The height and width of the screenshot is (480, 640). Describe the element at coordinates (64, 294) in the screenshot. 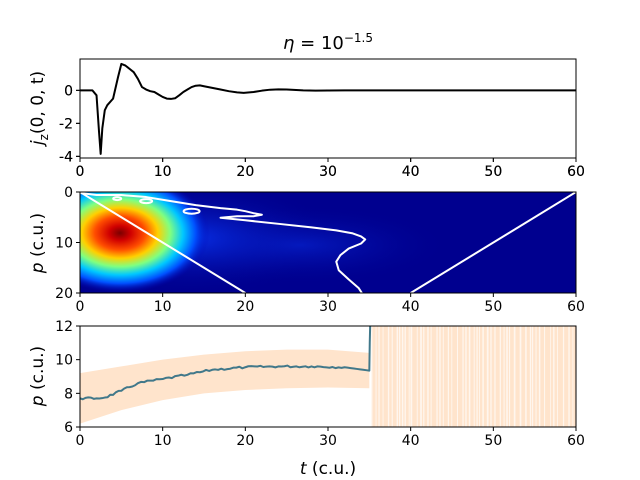

I see `y-tick-label: 20` at that location.